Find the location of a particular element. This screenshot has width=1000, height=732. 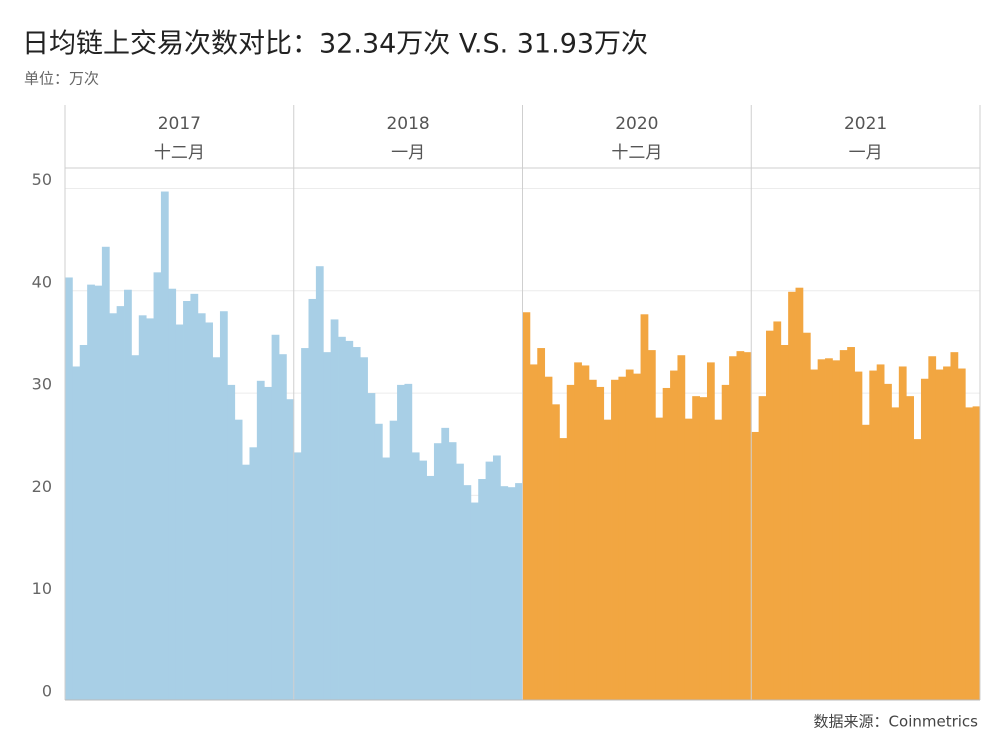

panel-year: 2021 is located at coordinates (865, 124).